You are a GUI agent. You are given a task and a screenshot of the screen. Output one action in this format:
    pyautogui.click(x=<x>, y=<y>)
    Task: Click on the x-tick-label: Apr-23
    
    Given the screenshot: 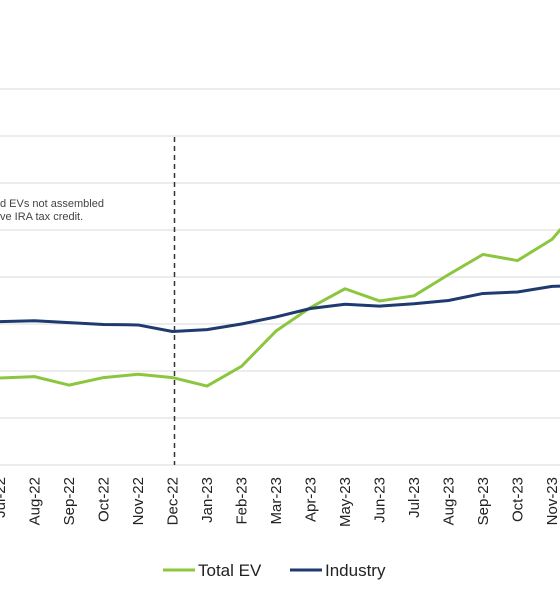 What is the action you would take?
    pyautogui.click(x=311, y=499)
    